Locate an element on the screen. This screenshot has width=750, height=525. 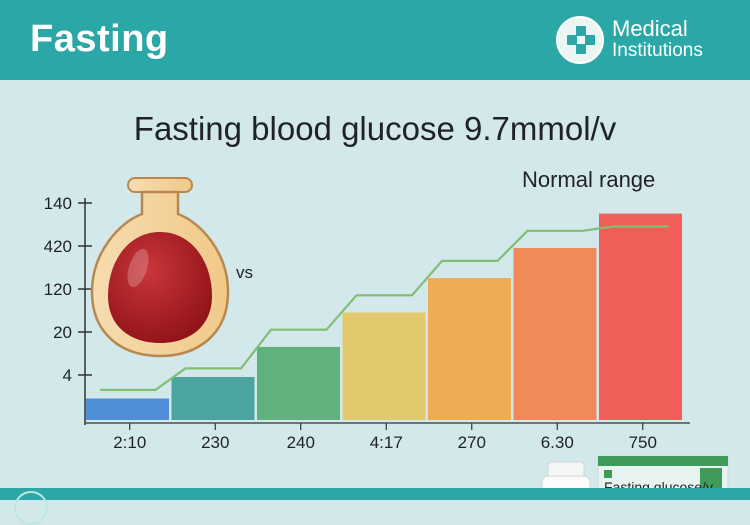
x-tick-label-3: 4:17 is located at coordinates (386, 442).